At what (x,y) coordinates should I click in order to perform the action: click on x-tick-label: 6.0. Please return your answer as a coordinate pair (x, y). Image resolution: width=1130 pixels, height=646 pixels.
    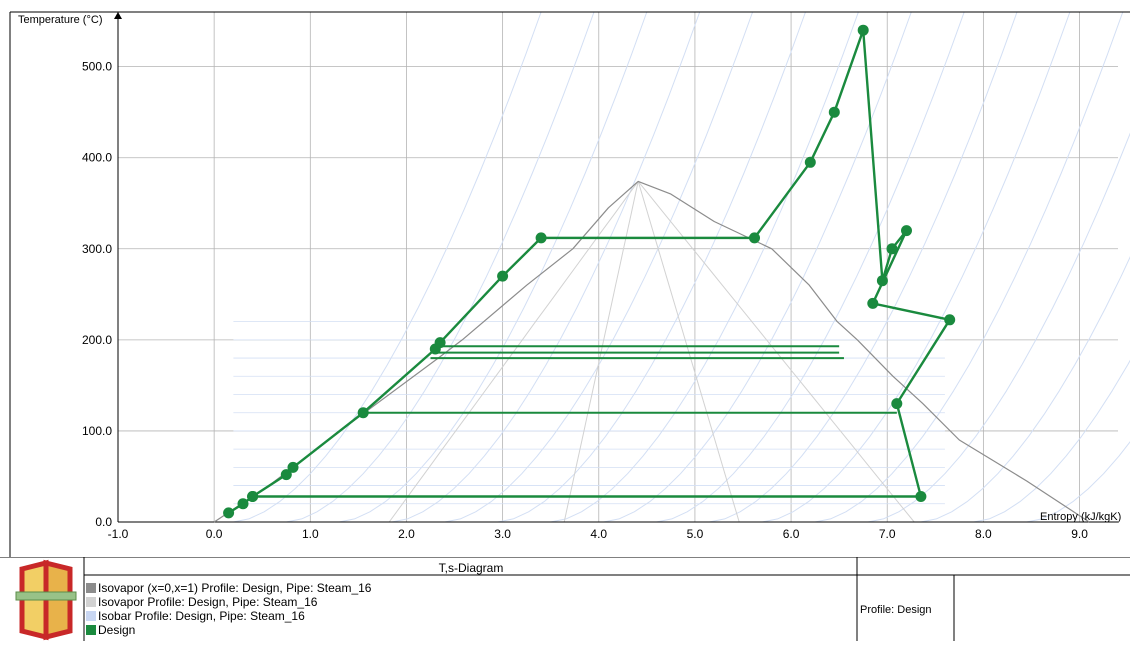
    Looking at the image, I should click on (791, 534).